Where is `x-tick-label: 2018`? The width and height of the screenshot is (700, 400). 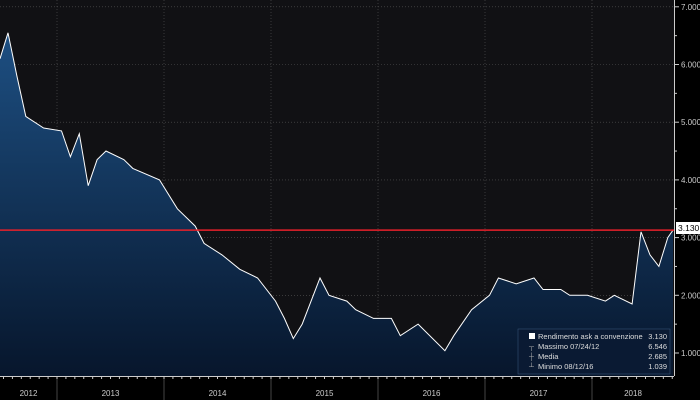
x-tick-label: 2018 is located at coordinates (633, 393).